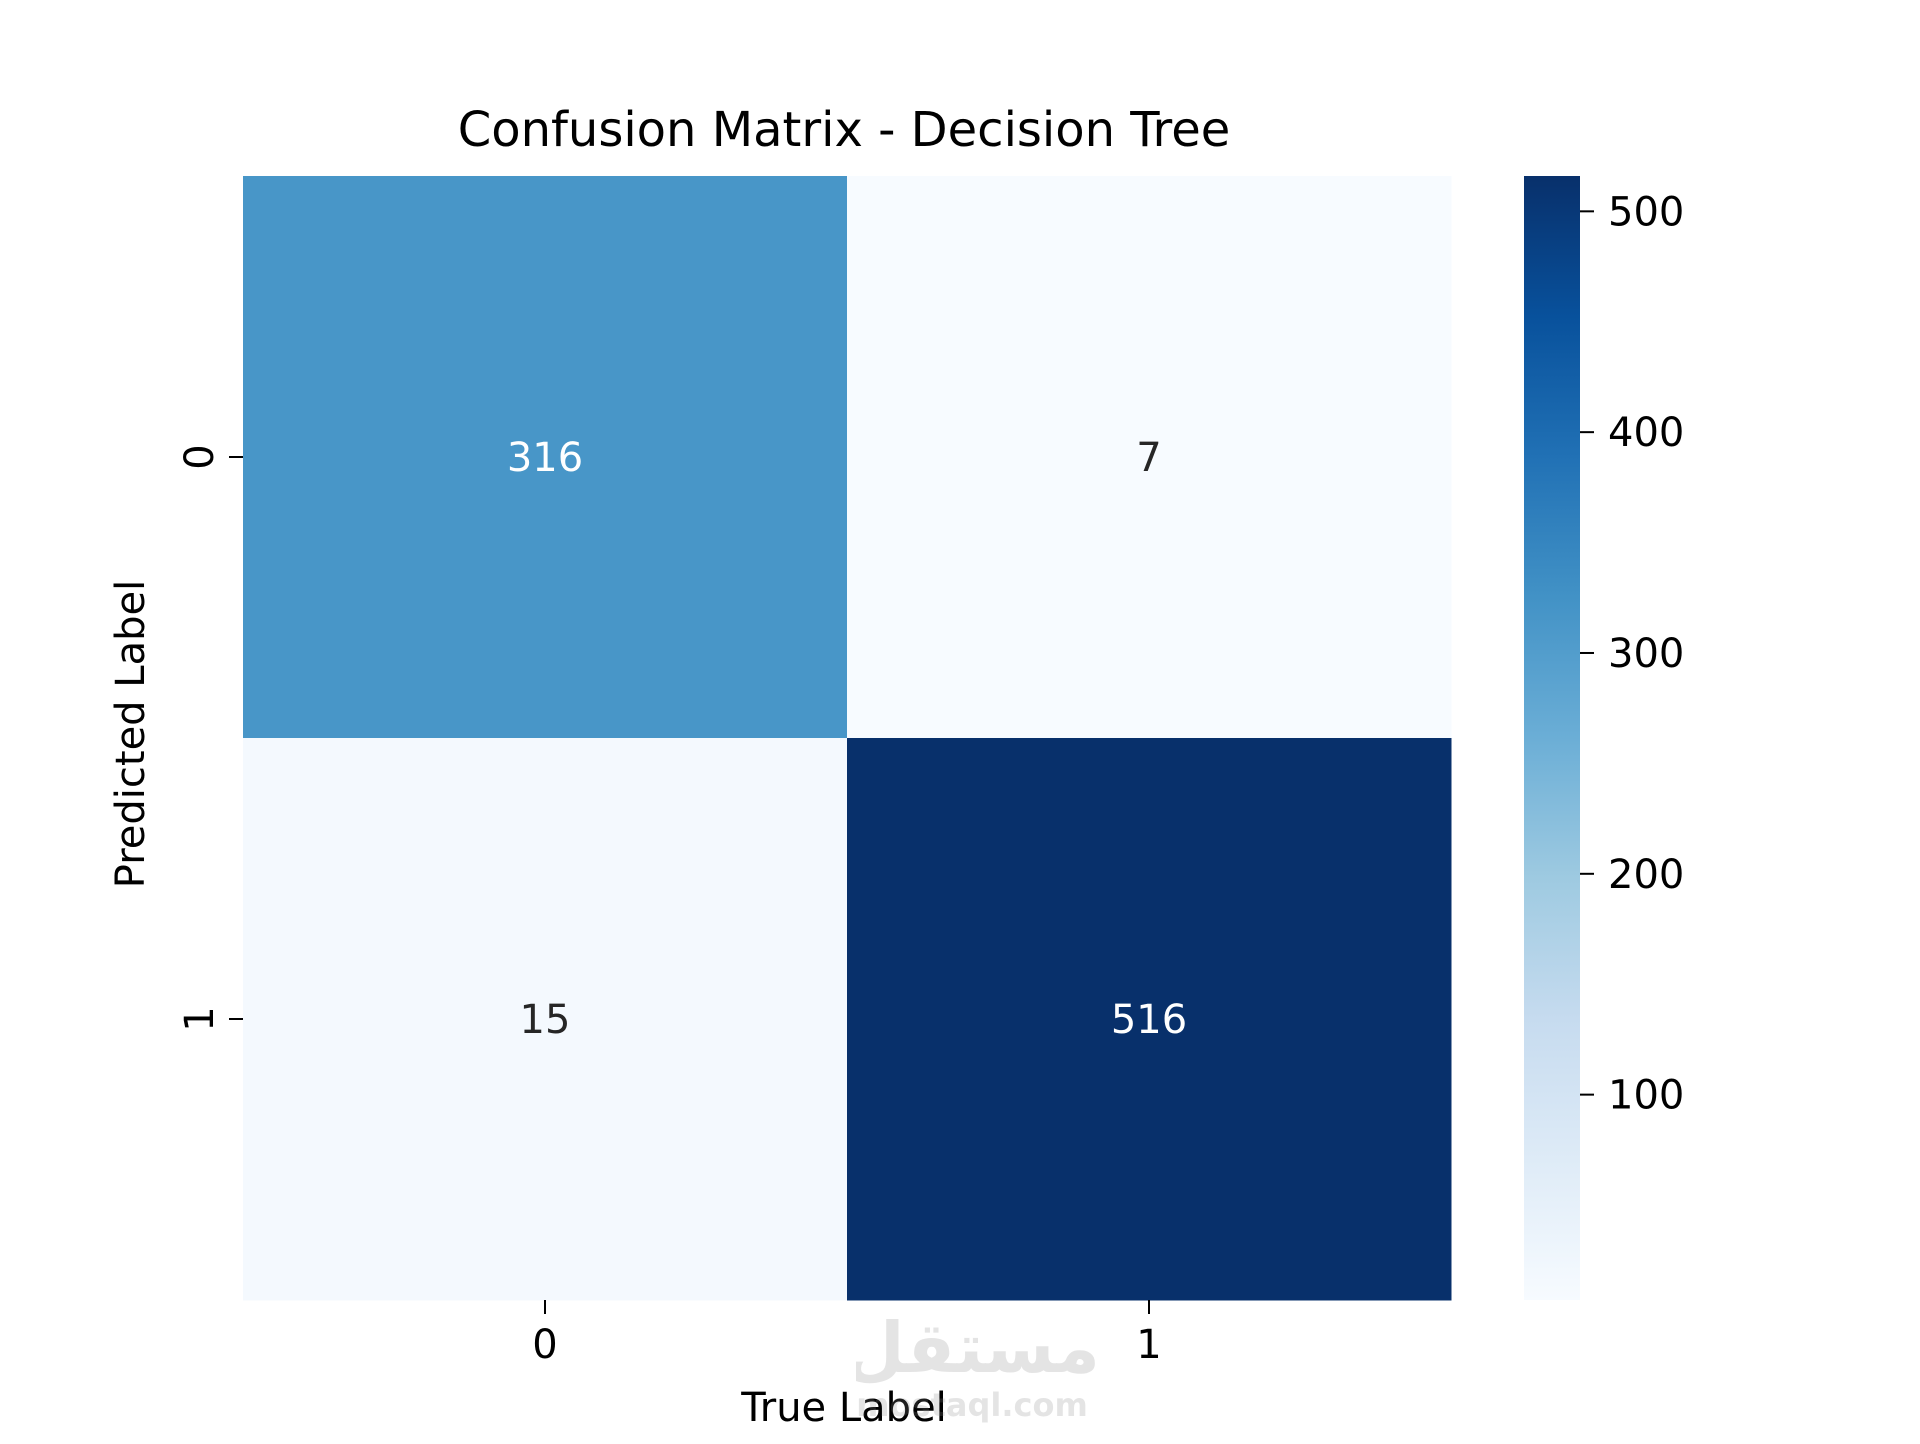  Describe the element at coordinates (1646, 875) in the screenshot. I see `colorbar-tick-label: 200` at that location.